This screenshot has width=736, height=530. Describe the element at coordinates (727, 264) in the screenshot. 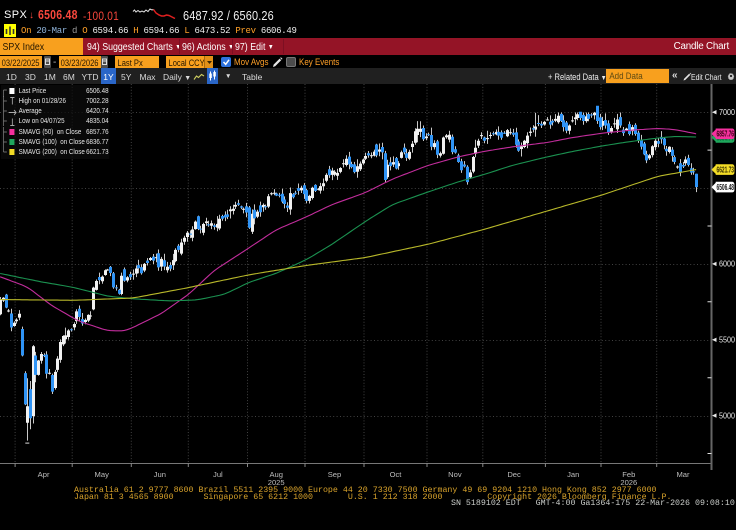

I see `svg-text: 6000` at that location.